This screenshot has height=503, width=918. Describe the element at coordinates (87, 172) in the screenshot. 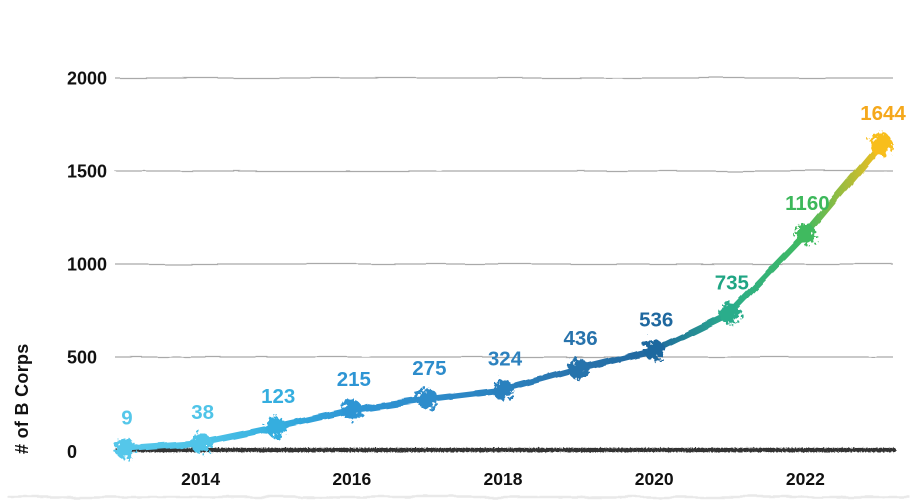

I see `y-tick-1500: 1500` at that location.